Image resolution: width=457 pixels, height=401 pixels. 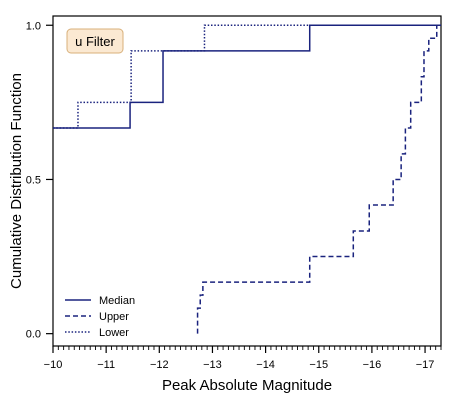 I want to click on filter-annotation-box, so click(x=95, y=41).